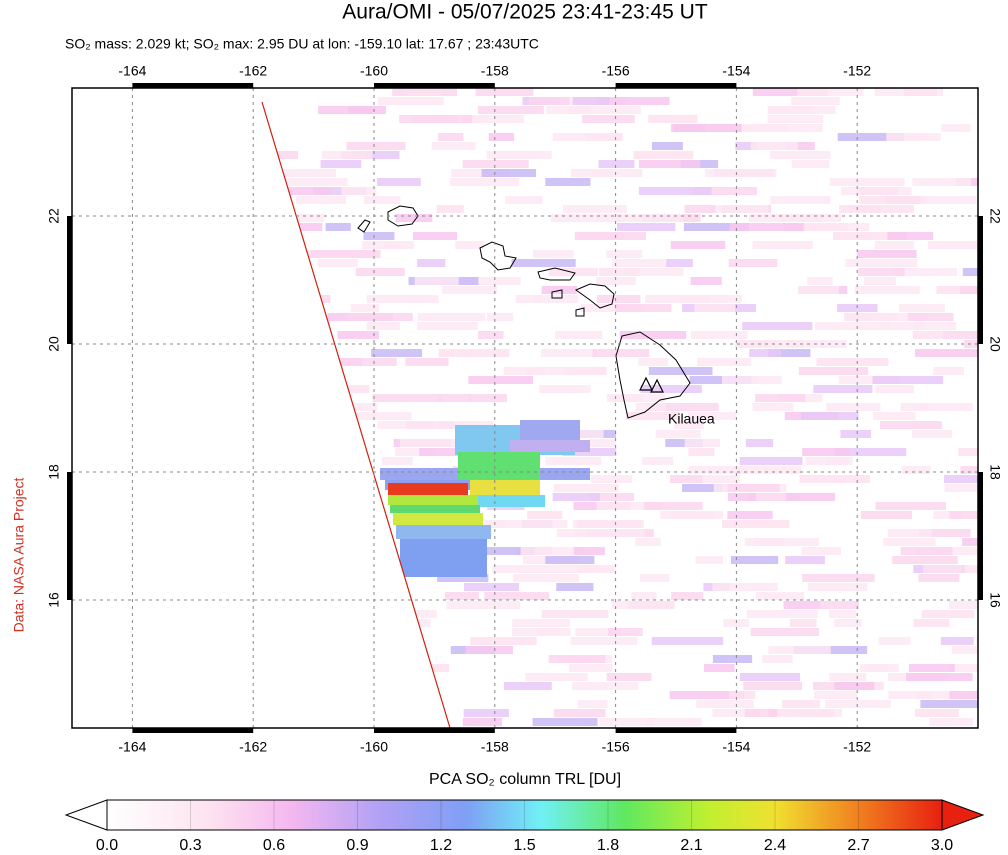 The image size is (1008, 855). I want to click on volcano-label: Kilauea, so click(691, 419).